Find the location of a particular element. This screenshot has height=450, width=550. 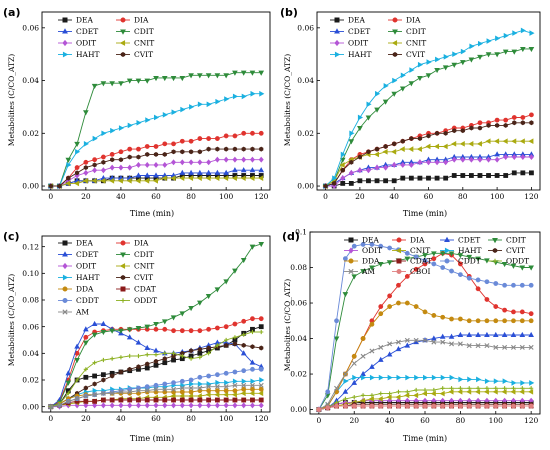

legend-label: CVIT is located at coordinates (515, 250).